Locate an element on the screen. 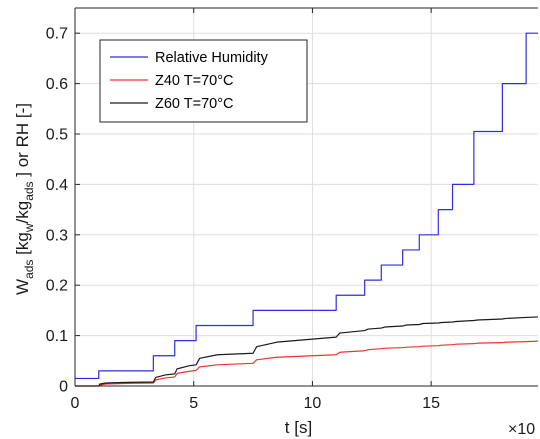  y-tick-label: 0.5 is located at coordinates (57, 135).